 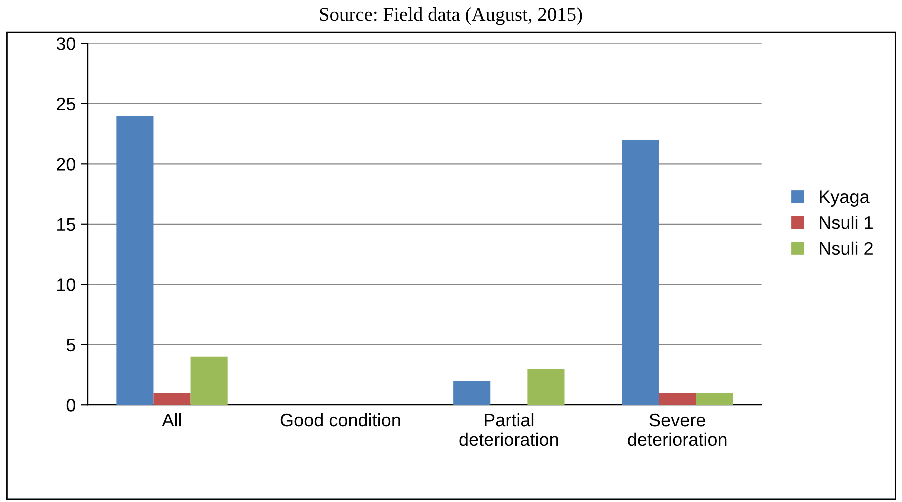 I want to click on y-tick-label: 10, so click(x=67, y=285).